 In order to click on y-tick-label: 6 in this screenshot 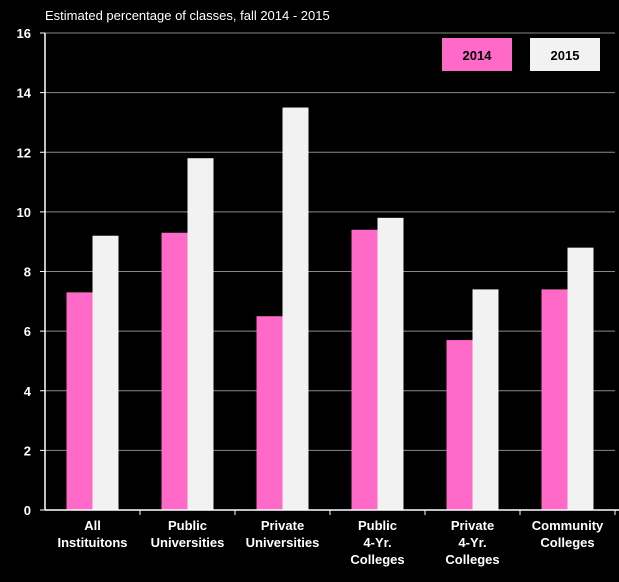, I will do `click(27, 331)`.